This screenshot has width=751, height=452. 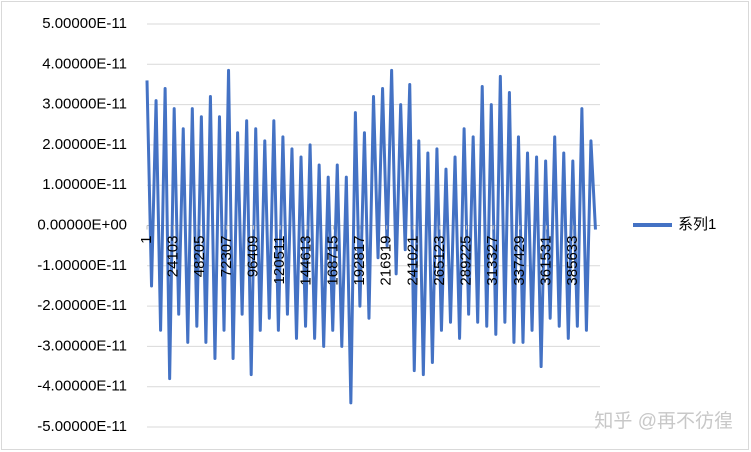 What do you see at coordinates (359, 261) in the screenshot?
I see `x-tick-label: 192817` at bounding box center [359, 261].